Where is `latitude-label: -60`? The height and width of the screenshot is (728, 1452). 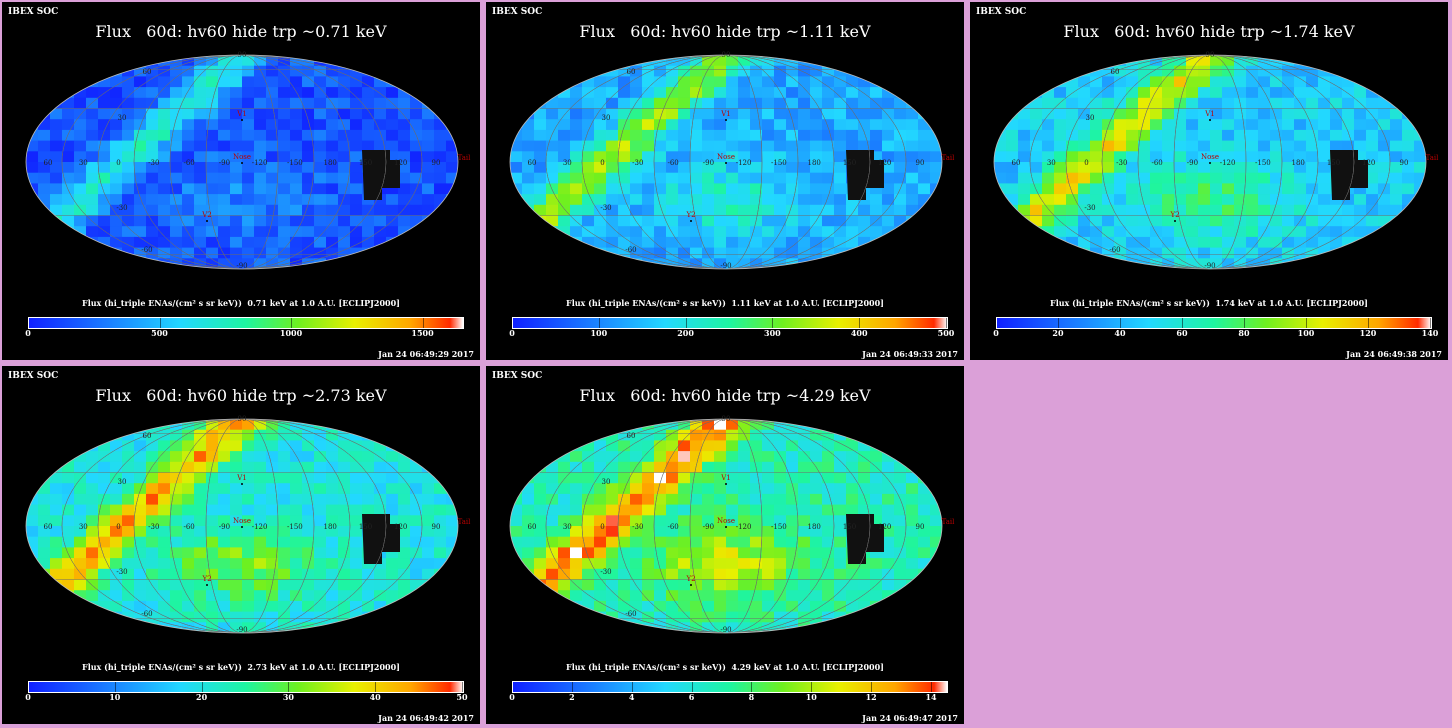
latitude-label: -60 is located at coordinates (630, 250).